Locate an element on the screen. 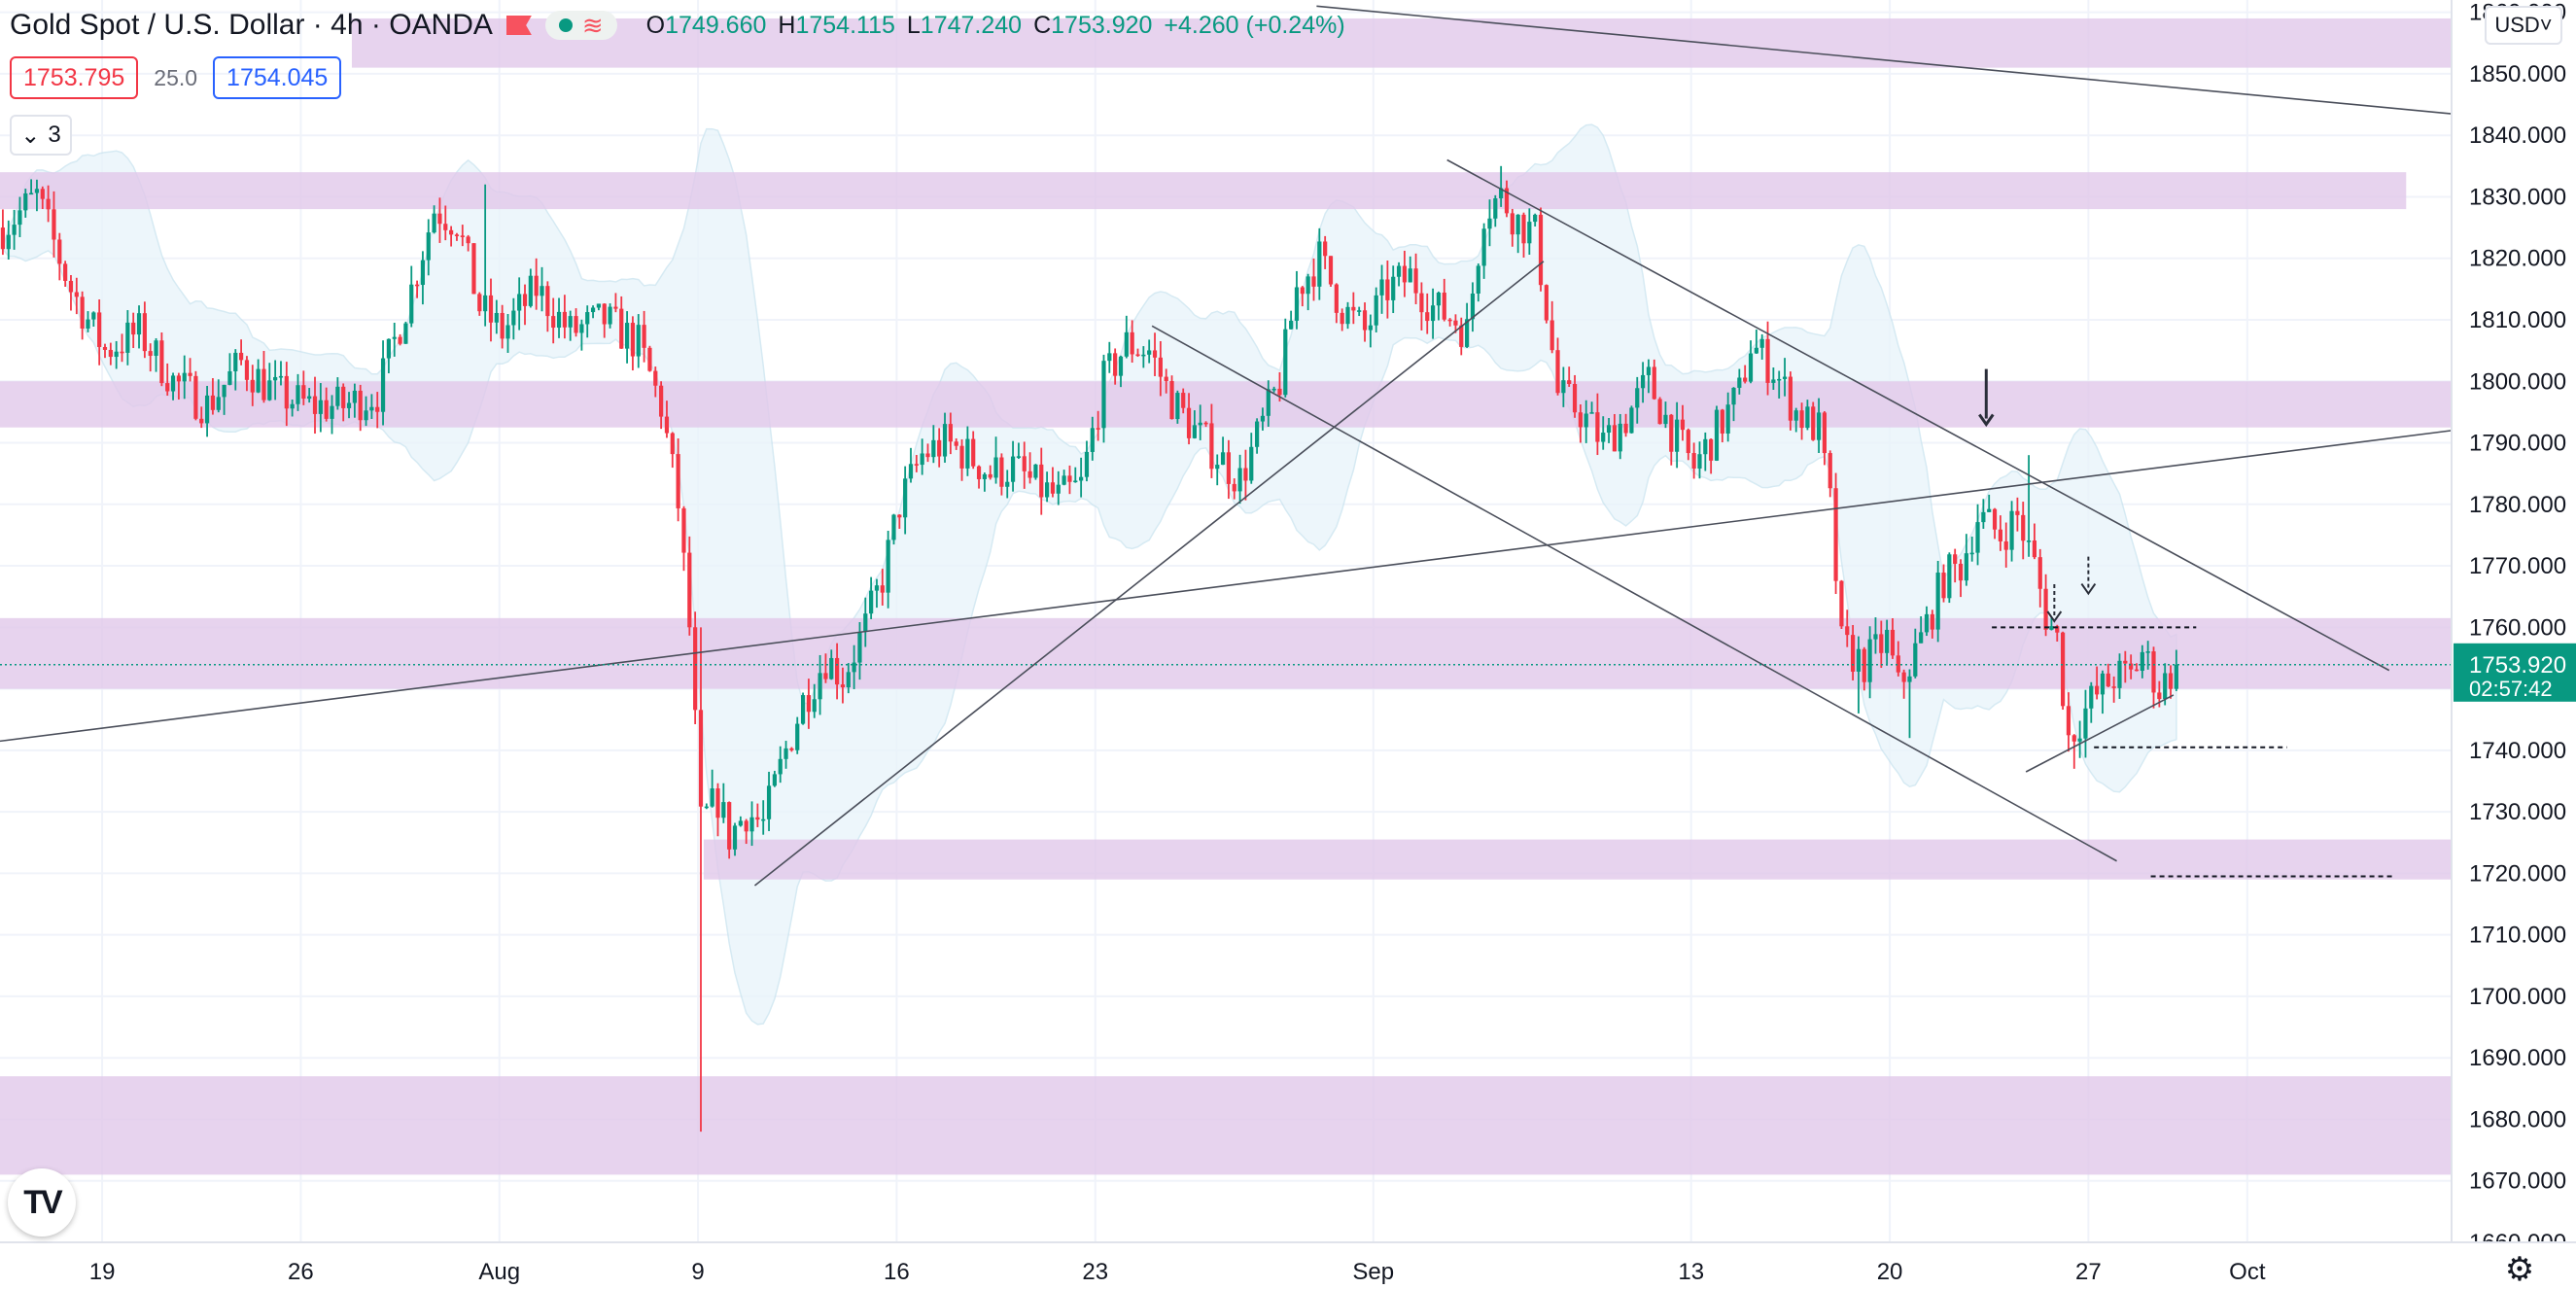 Image resolution: width=2576 pixels, height=1289 pixels. currency-selector: USD ˅ is located at coordinates (2523, 25).